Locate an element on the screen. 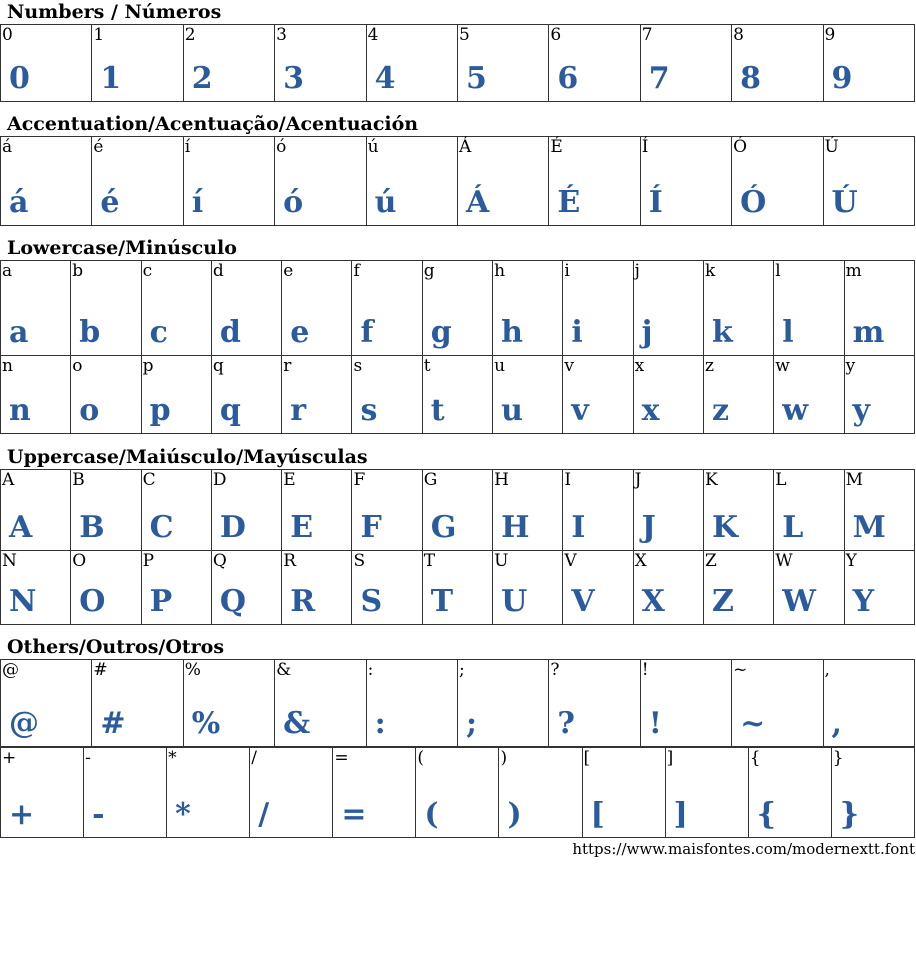 The height and width of the screenshot is (975, 916). character-label: = is located at coordinates (341, 758).